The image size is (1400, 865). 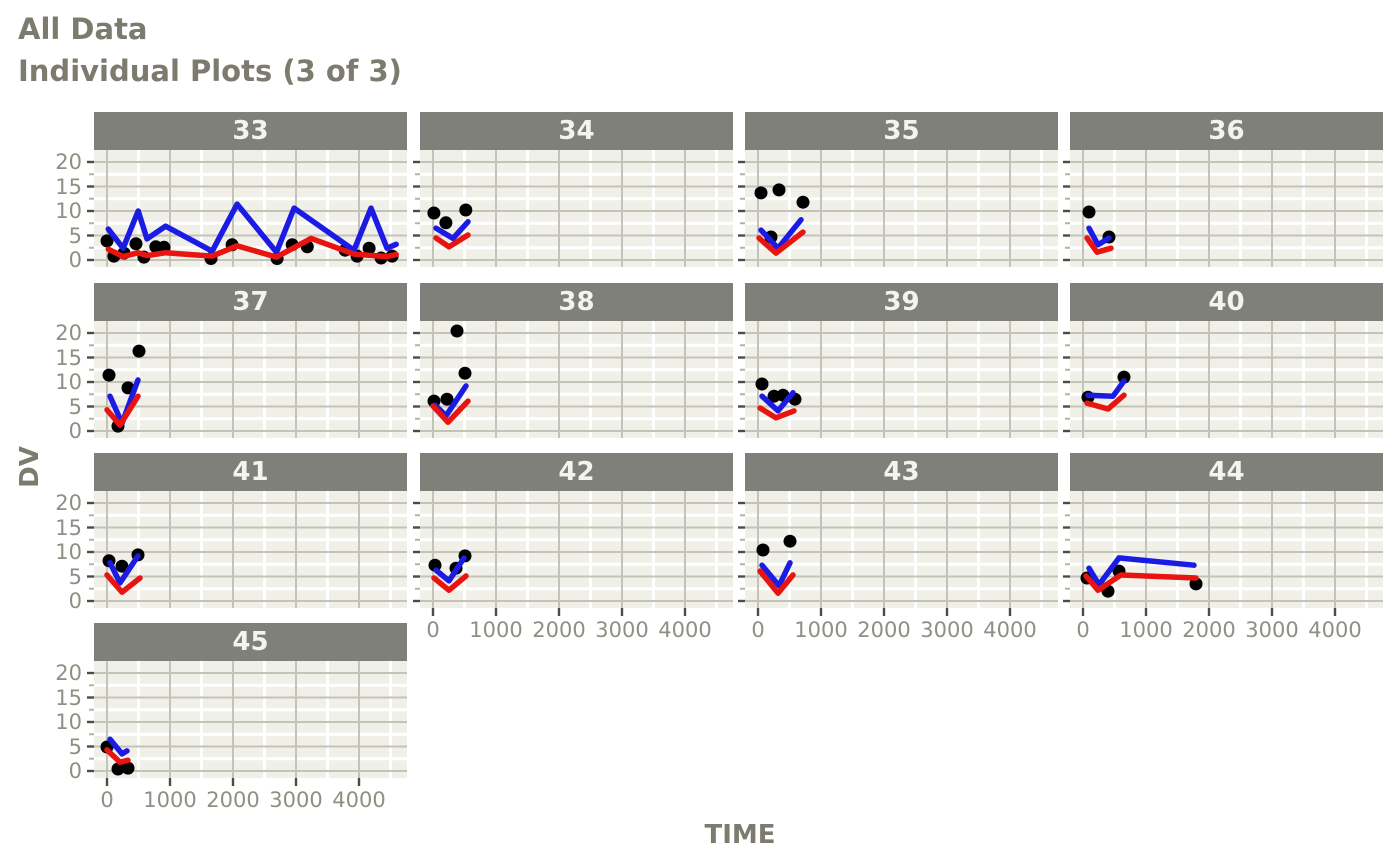 I want to click on facet-strip-34: 34, so click(x=576, y=131).